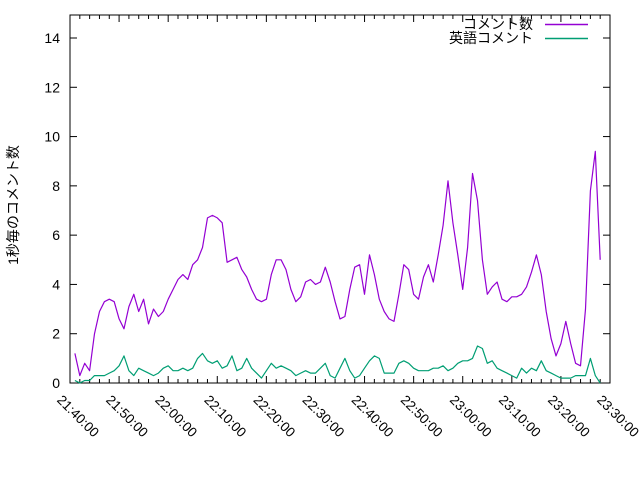  I want to click on x-tick-label: 22:10:00, so click(225, 416).